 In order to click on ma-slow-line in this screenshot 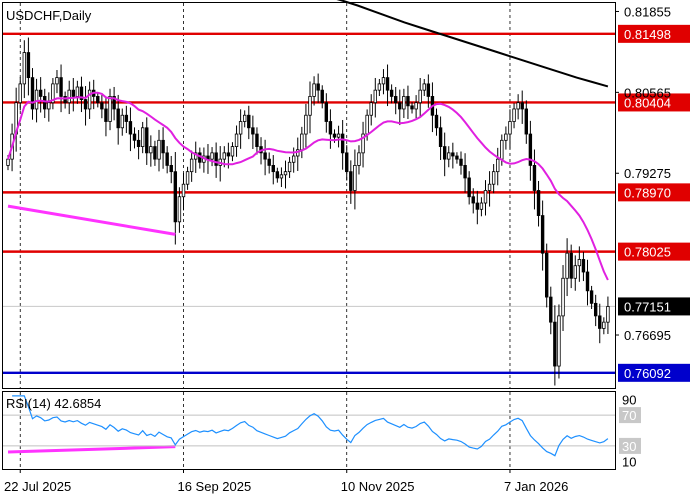, I will do `click(472, 44)`.